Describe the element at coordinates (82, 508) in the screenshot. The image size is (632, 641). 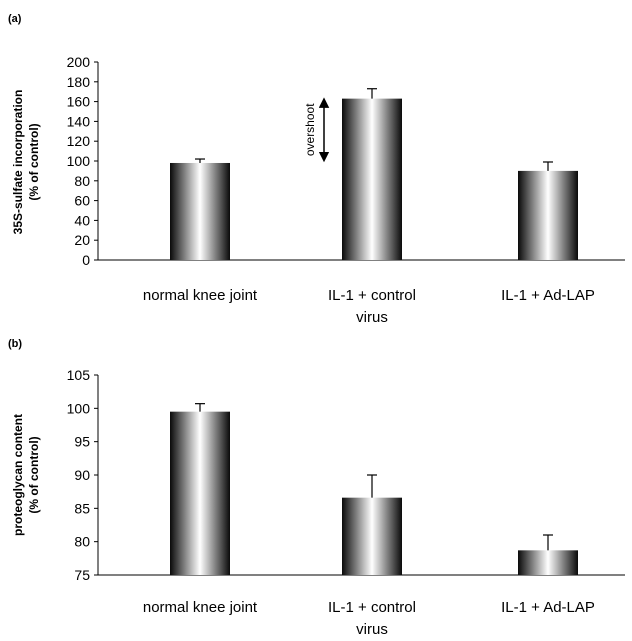
I see `y-tick-label: 85` at that location.